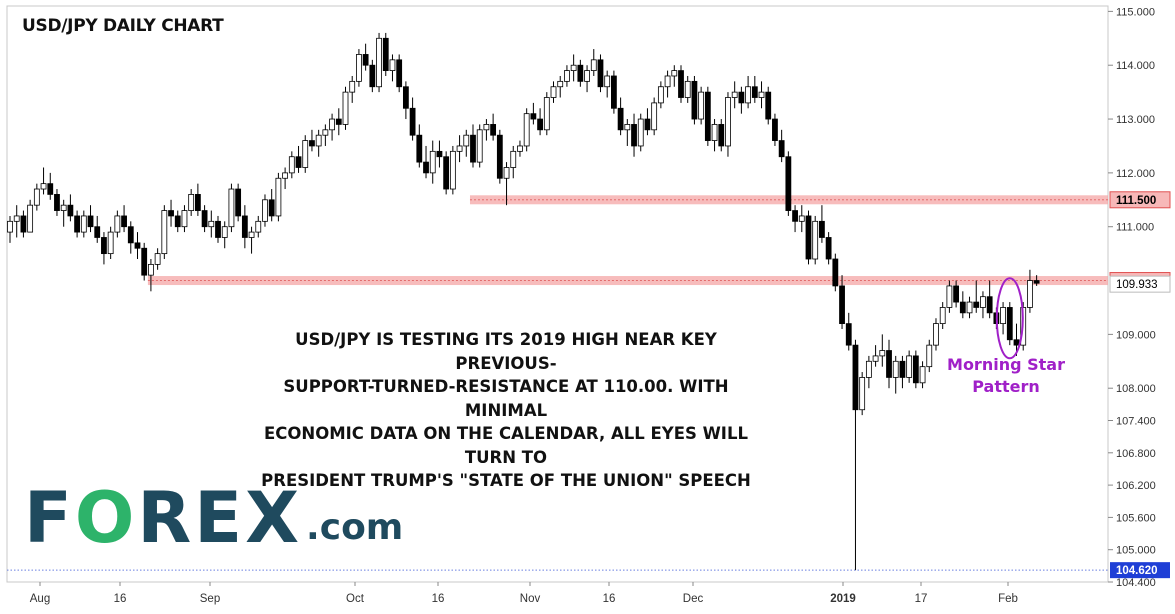 The height and width of the screenshot is (614, 1175). What do you see at coordinates (1135, 12) in the screenshot?
I see `y-tick-label: 115.000` at bounding box center [1135, 12].